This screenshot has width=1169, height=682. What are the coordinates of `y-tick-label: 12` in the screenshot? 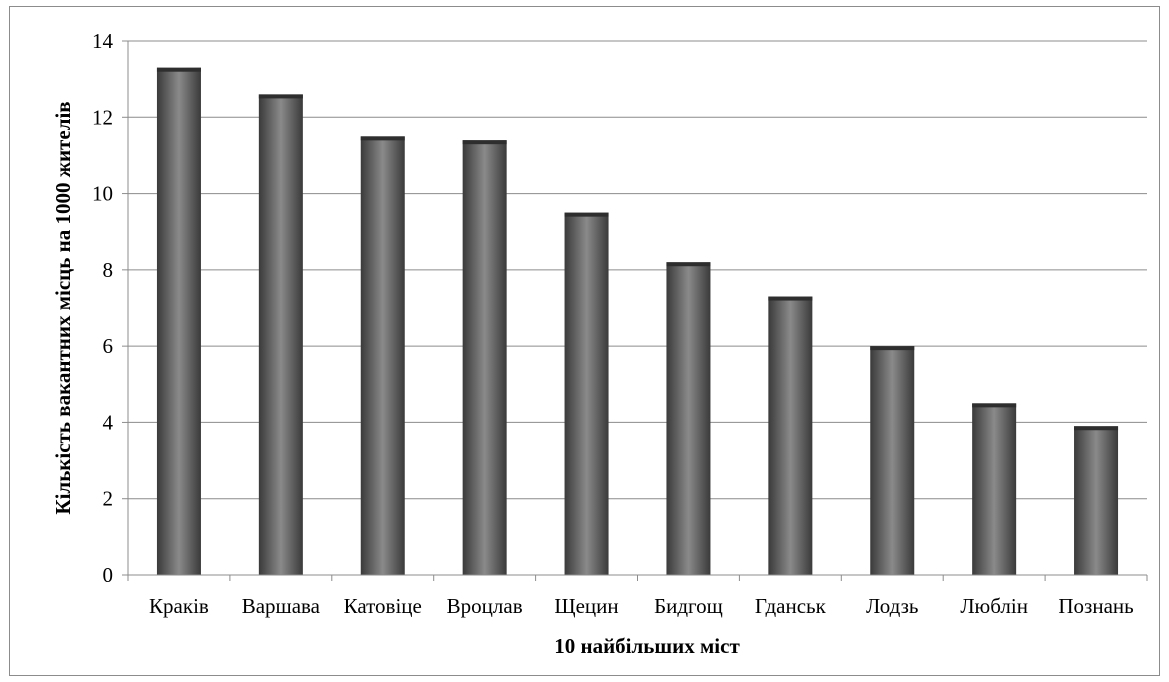 It's located at (102, 117).